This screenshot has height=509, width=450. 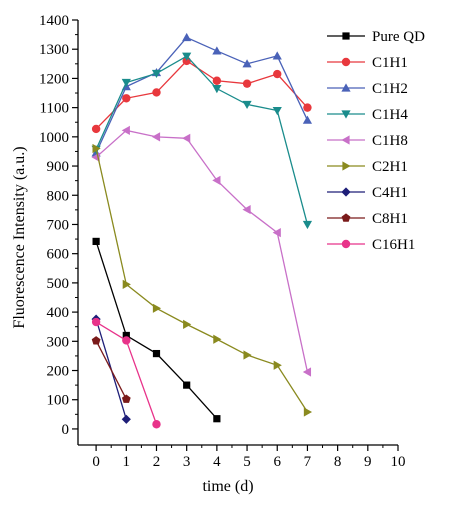 I want to click on series-c1h2, so click(x=202, y=94).